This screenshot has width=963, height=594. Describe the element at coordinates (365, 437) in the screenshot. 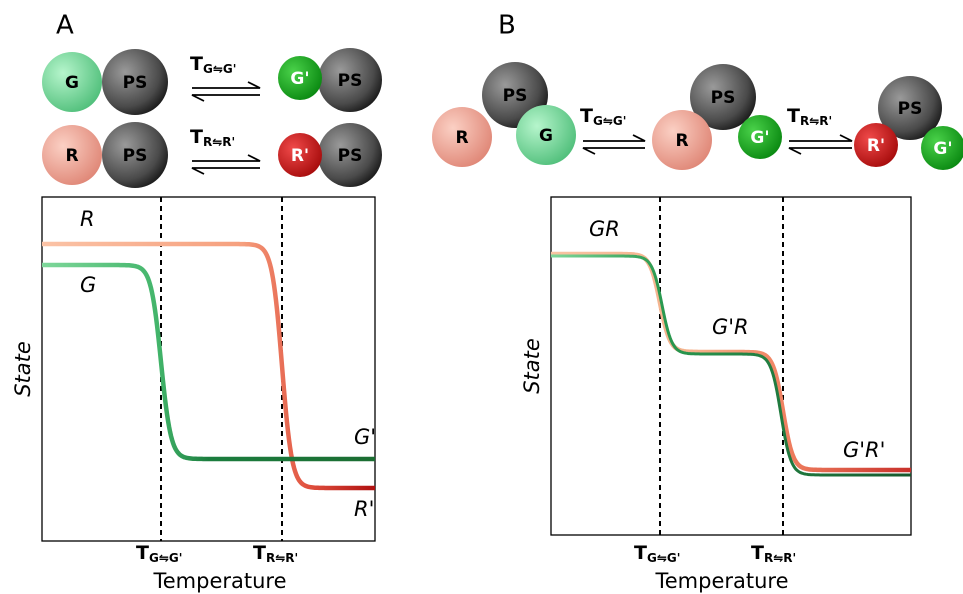

I see `curve-label: G'` at that location.